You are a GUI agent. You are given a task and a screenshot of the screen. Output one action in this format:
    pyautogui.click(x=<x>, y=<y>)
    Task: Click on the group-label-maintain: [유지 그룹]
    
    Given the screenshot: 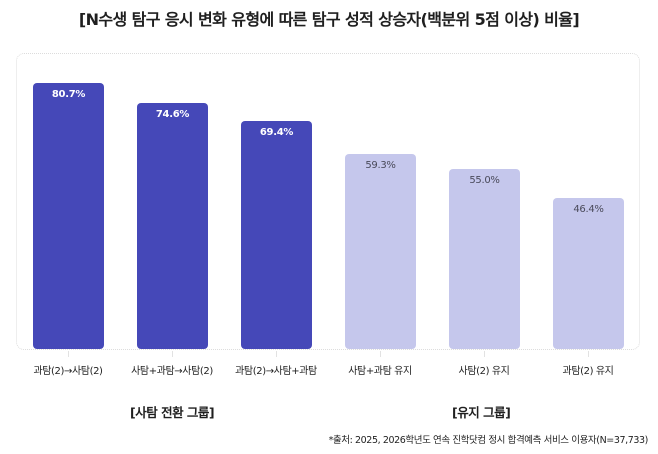 What is the action you would take?
    pyautogui.click(x=481, y=412)
    